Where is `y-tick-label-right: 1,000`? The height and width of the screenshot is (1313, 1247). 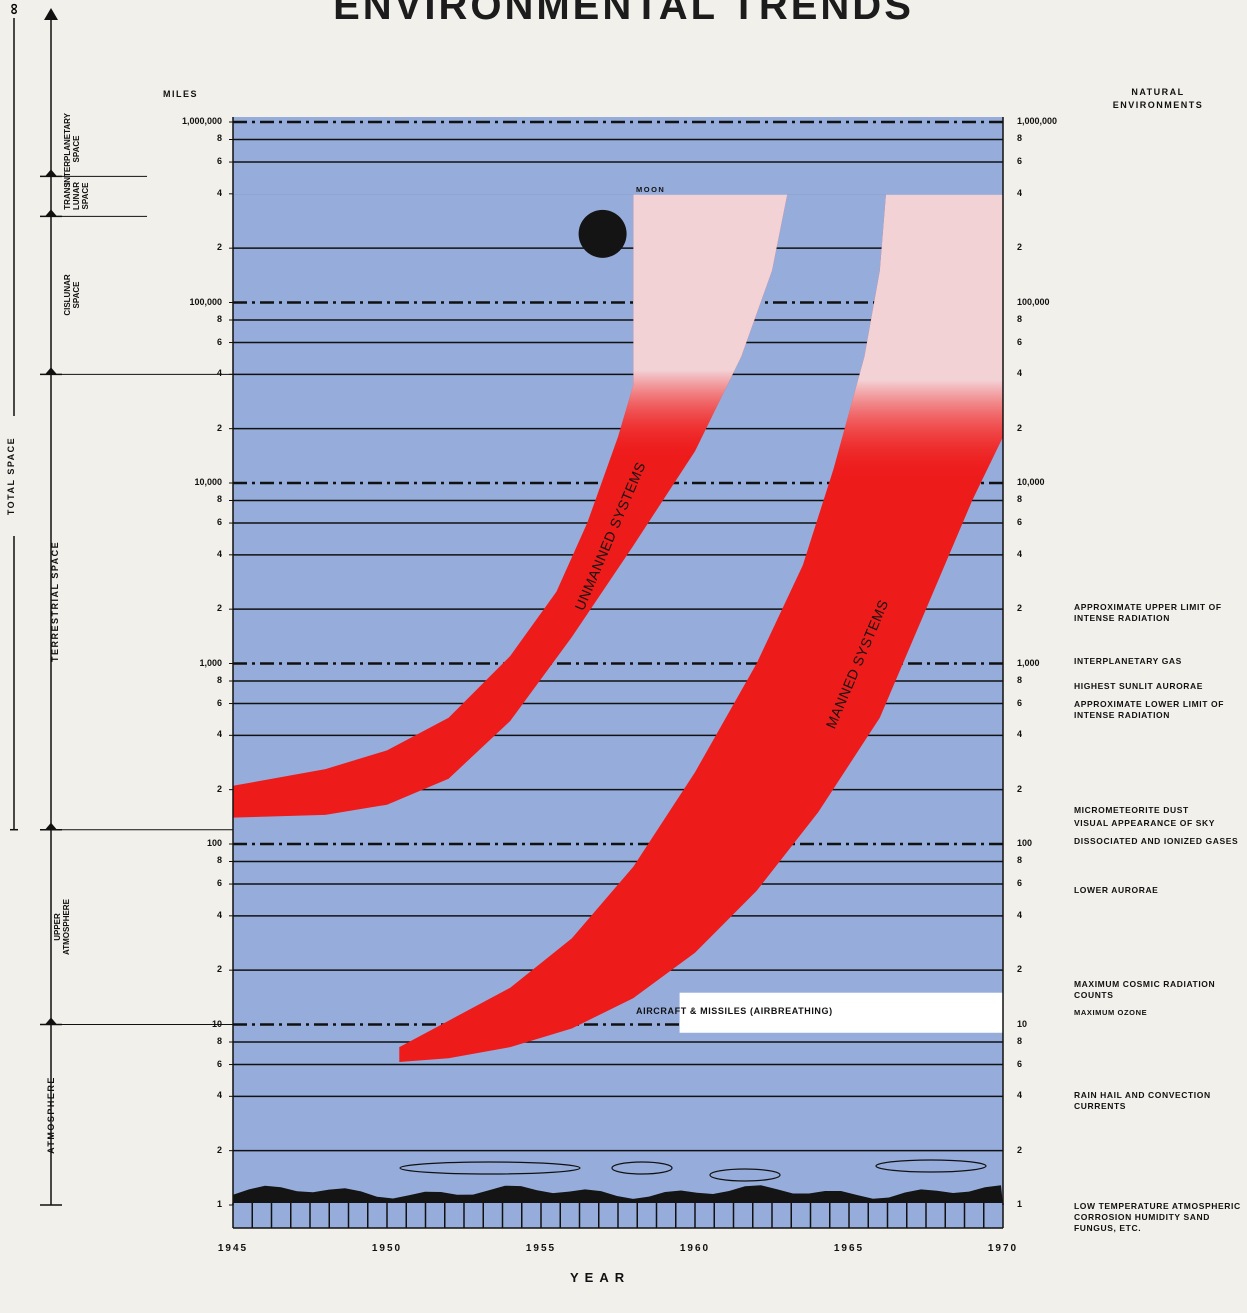
y-tick-label-right: 1,000 is located at coordinates (1028, 662).